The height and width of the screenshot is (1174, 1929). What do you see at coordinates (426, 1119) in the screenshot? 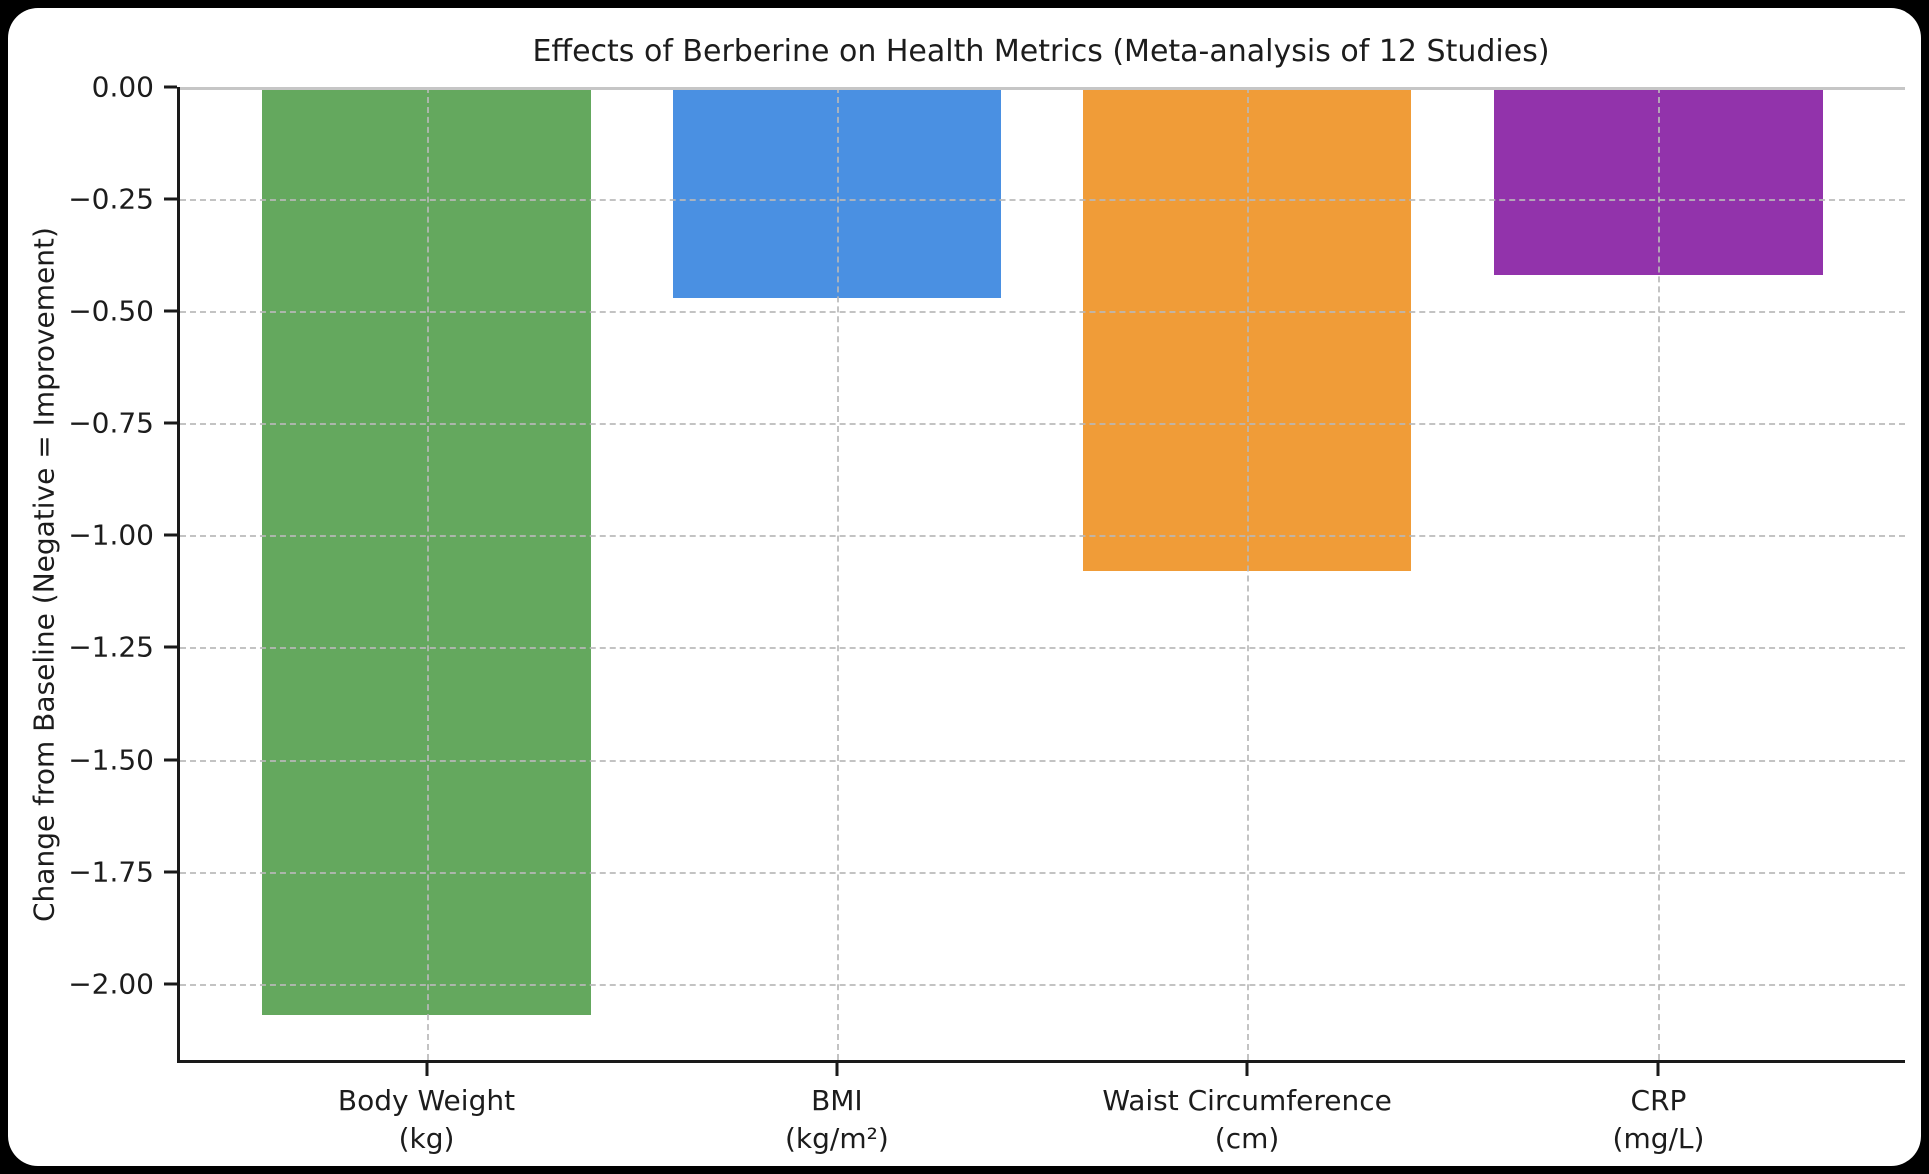
I see `x-tick-label-body-weight: Body Weight (kg)` at bounding box center [426, 1119].